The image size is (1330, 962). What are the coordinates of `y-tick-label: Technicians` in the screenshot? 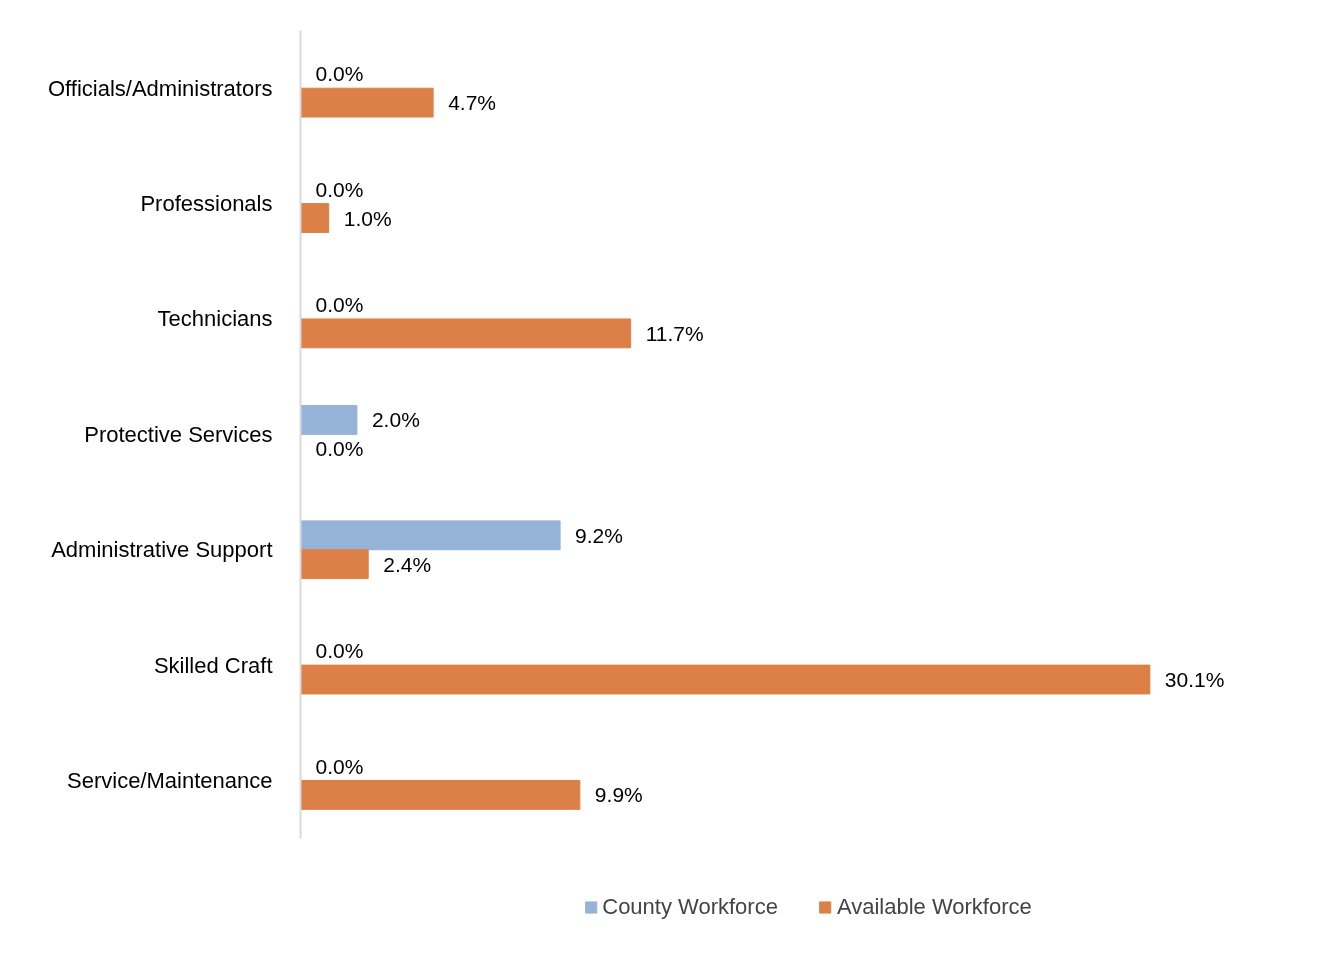 It's located at (215, 319).